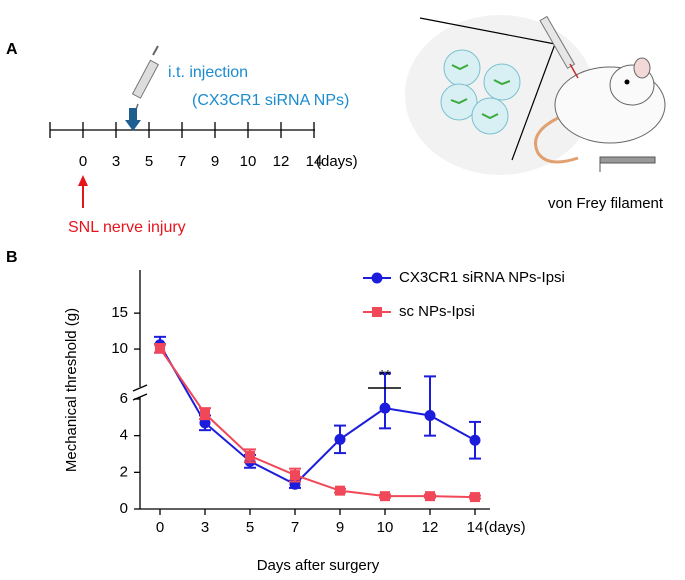 The width and height of the screenshot is (685, 580). I want to click on y-tick-label: 4, so click(124, 435).